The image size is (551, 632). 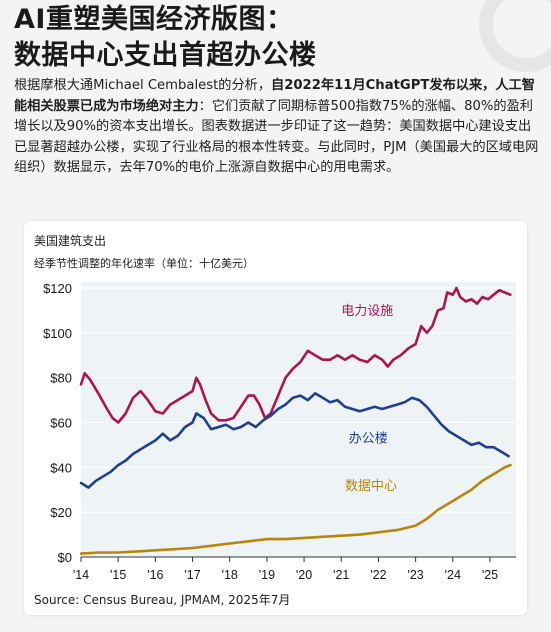 What do you see at coordinates (61, 512) in the screenshot?
I see `y-tick-label: $20` at bounding box center [61, 512].